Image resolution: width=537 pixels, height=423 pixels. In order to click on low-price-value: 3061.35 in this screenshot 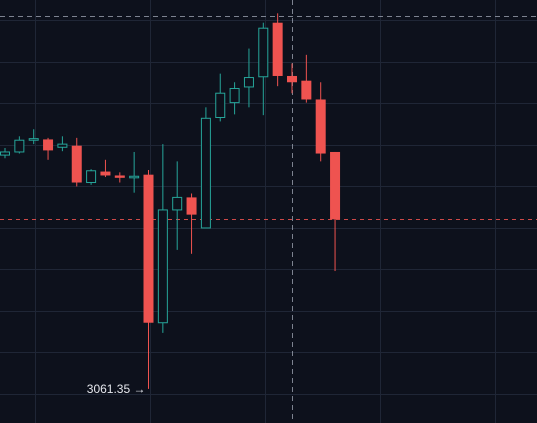, I will do `click(108, 388)`.